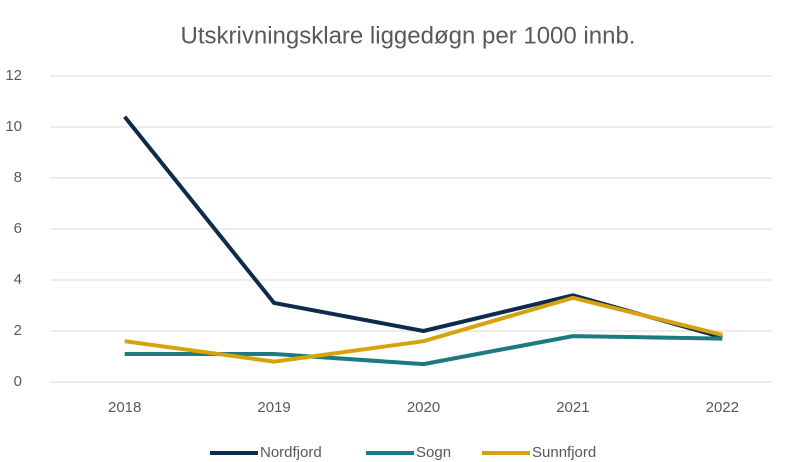 The height and width of the screenshot is (462, 794). What do you see at coordinates (124, 407) in the screenshot?
I see `x-tick-label: 2018` at bounding box center [124, 407].